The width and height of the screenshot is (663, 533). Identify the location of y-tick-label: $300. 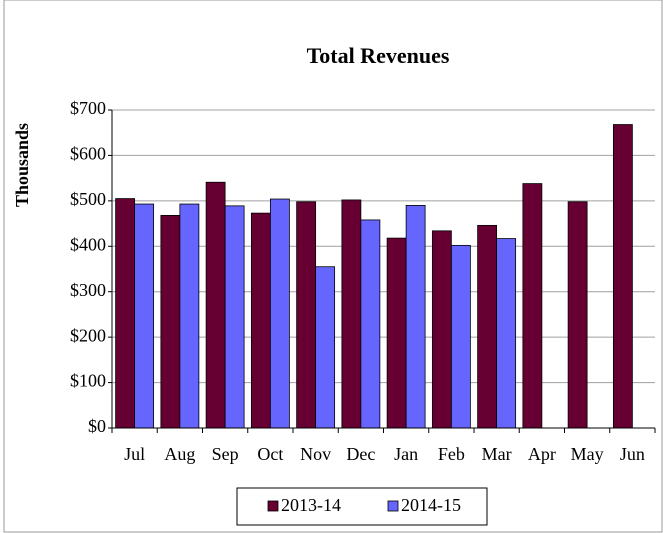
(88, 290).